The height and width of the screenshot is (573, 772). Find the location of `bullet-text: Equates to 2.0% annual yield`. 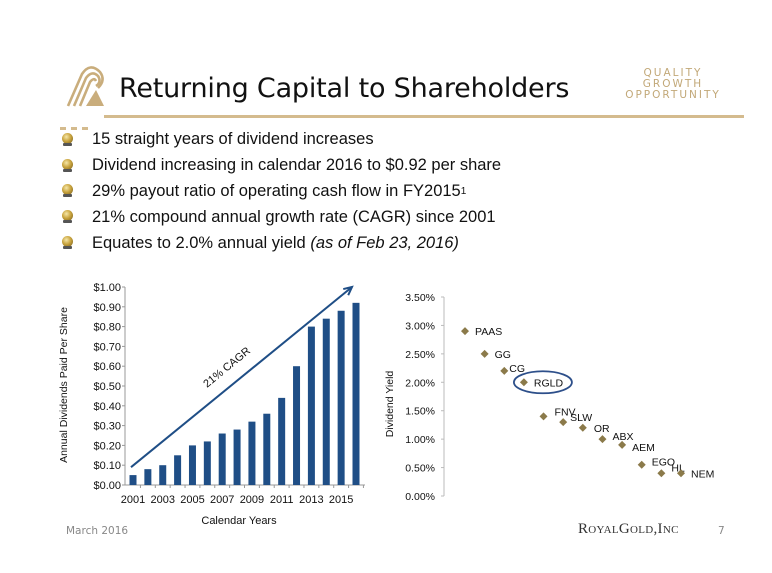

bullet-text: Equates to 2.0% annual yield is located at coordinates (201, 242).